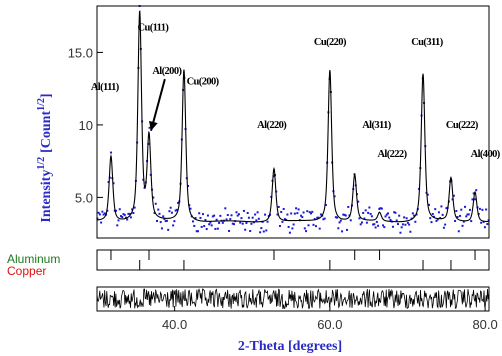 This screenshot has width=502, height=356. Describe the element at coordinates (45, 157) in the screenshot. I see `y-axis-title: Intensity1/2[Count1/2]` at that location.